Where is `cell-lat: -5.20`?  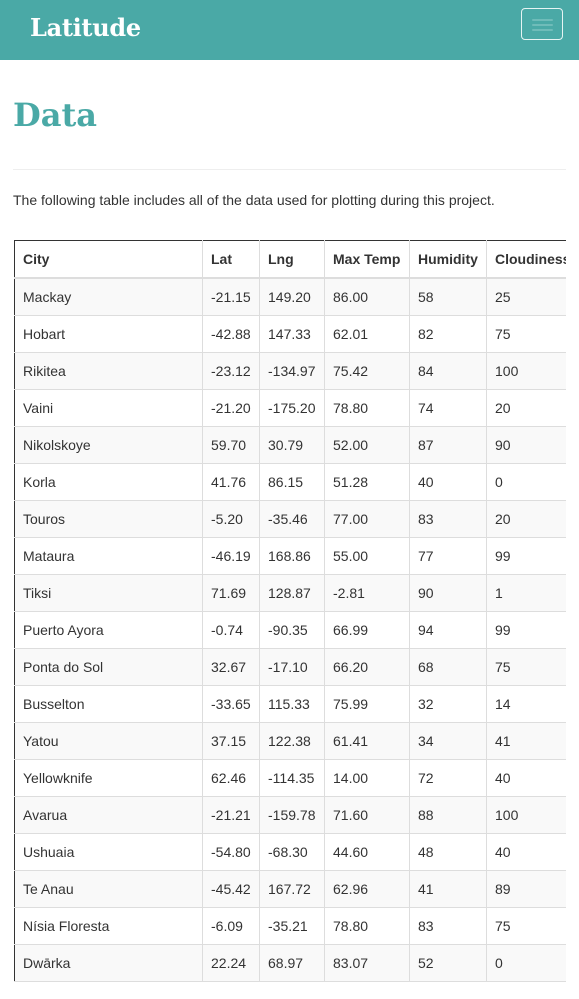
cell-lat: -5.20 is located at coordinates (231, 519).